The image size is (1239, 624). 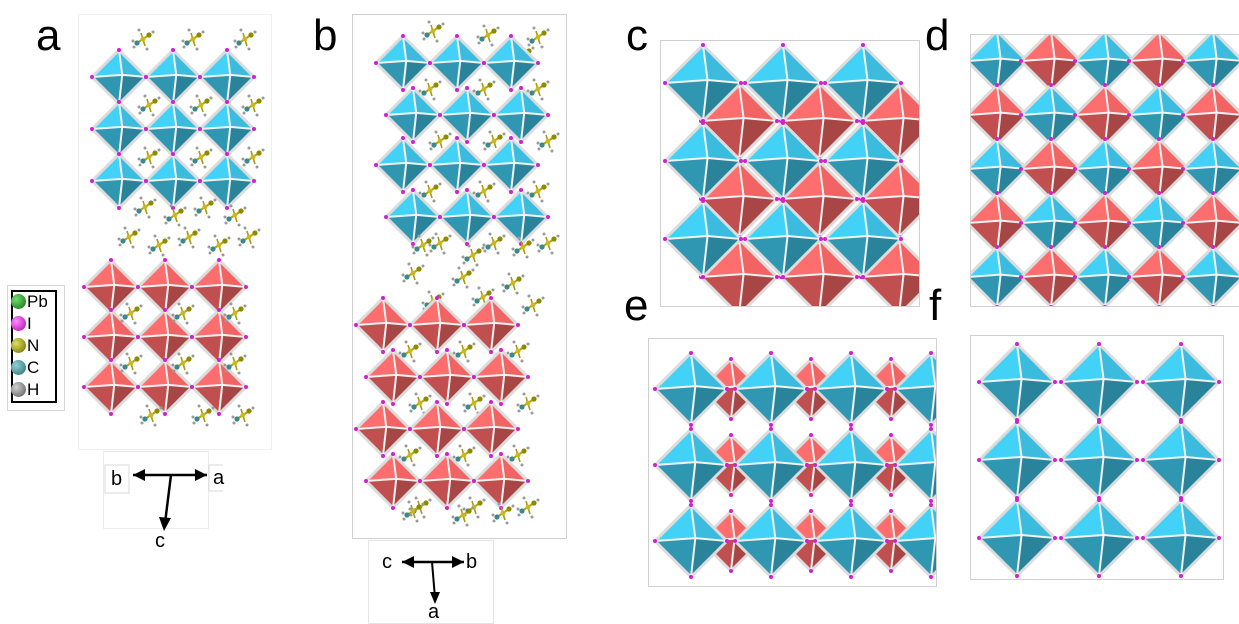 I want to click on pb-sphere-icon, so click(x=18, y=301).